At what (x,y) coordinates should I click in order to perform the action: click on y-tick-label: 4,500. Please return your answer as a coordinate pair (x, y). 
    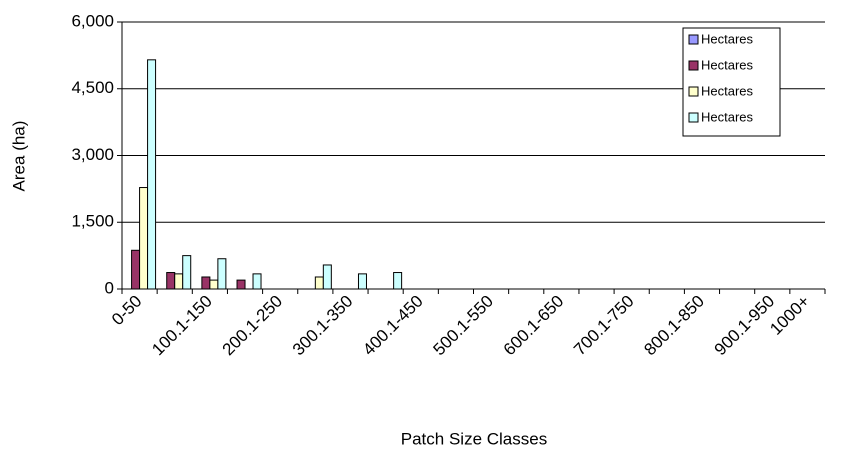
    Looking at the image, I should click on (92, 87).